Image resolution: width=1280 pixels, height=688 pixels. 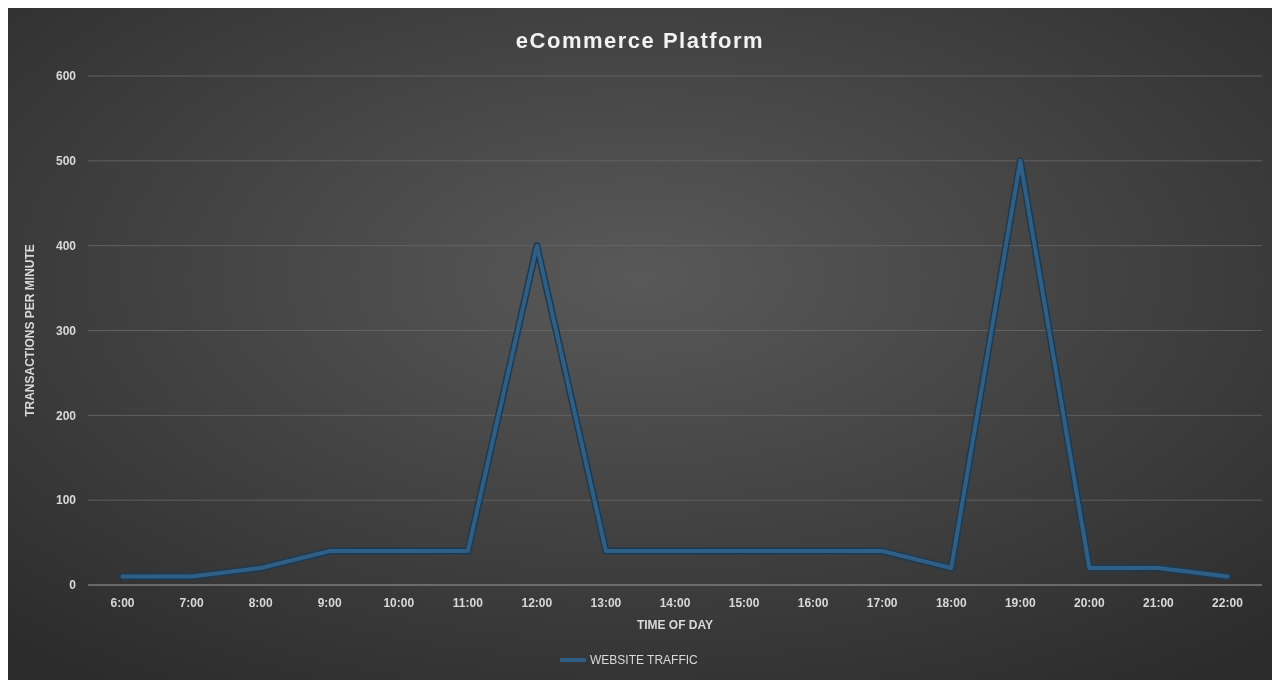 What do you see at coordinates (66, 245) in the screenshot?
I see `y-tick-label: 400` at bounding box center [66, 245].